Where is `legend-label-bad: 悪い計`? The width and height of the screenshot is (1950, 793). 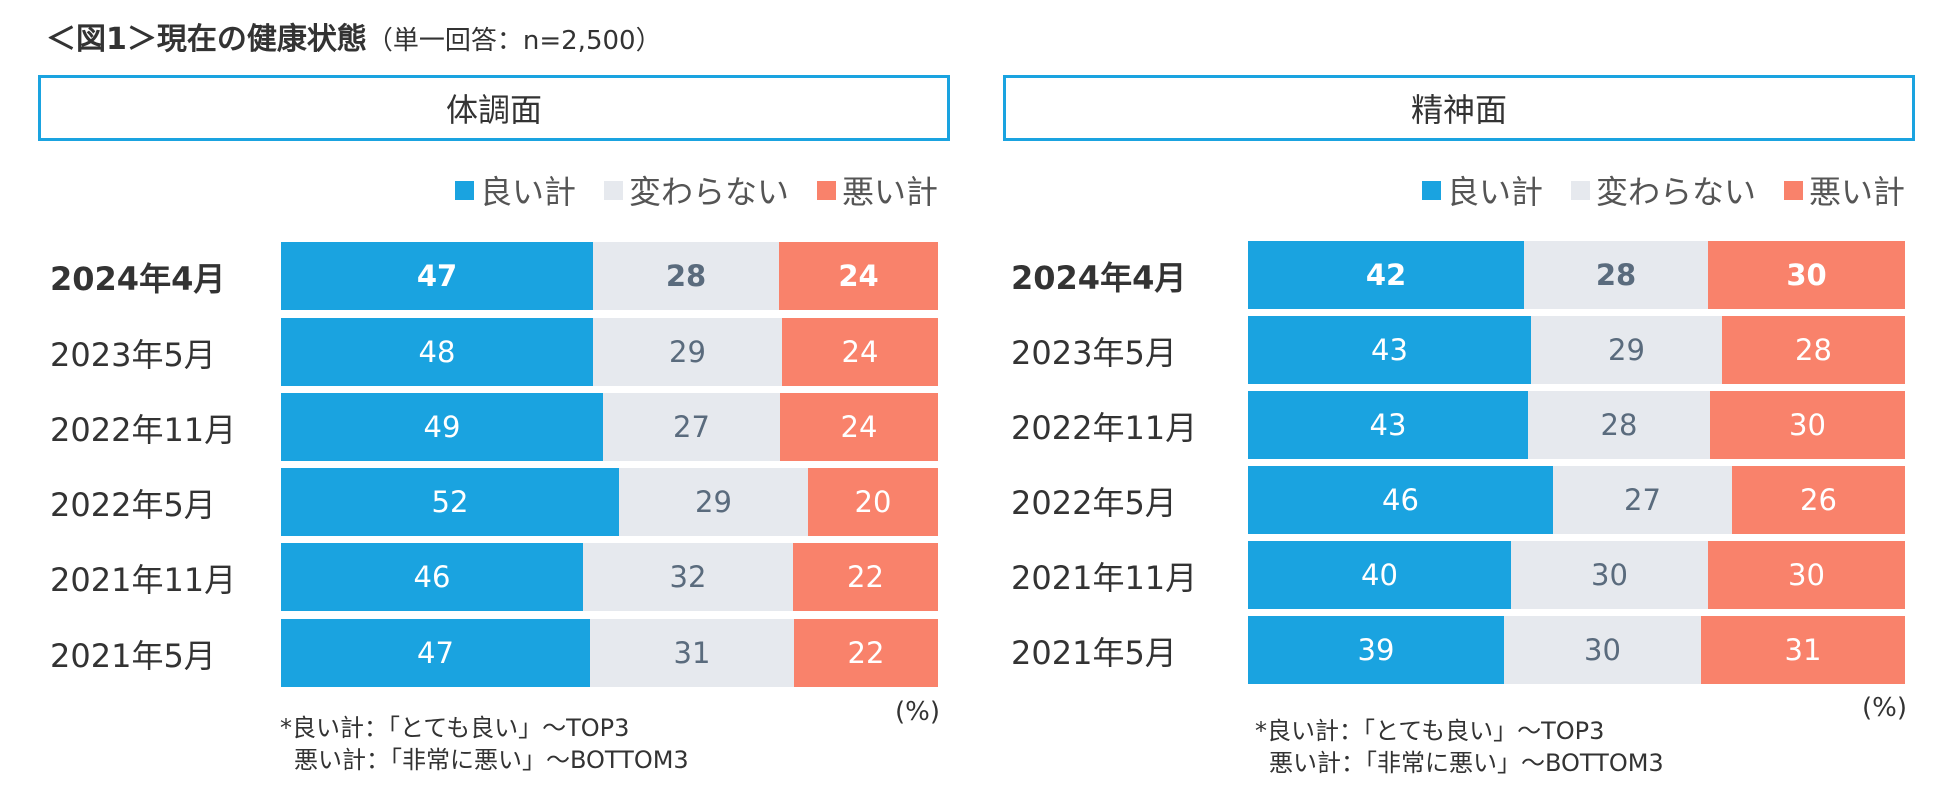
legend-label-bad: 悪い計 is located at coordinates (1856, 192).